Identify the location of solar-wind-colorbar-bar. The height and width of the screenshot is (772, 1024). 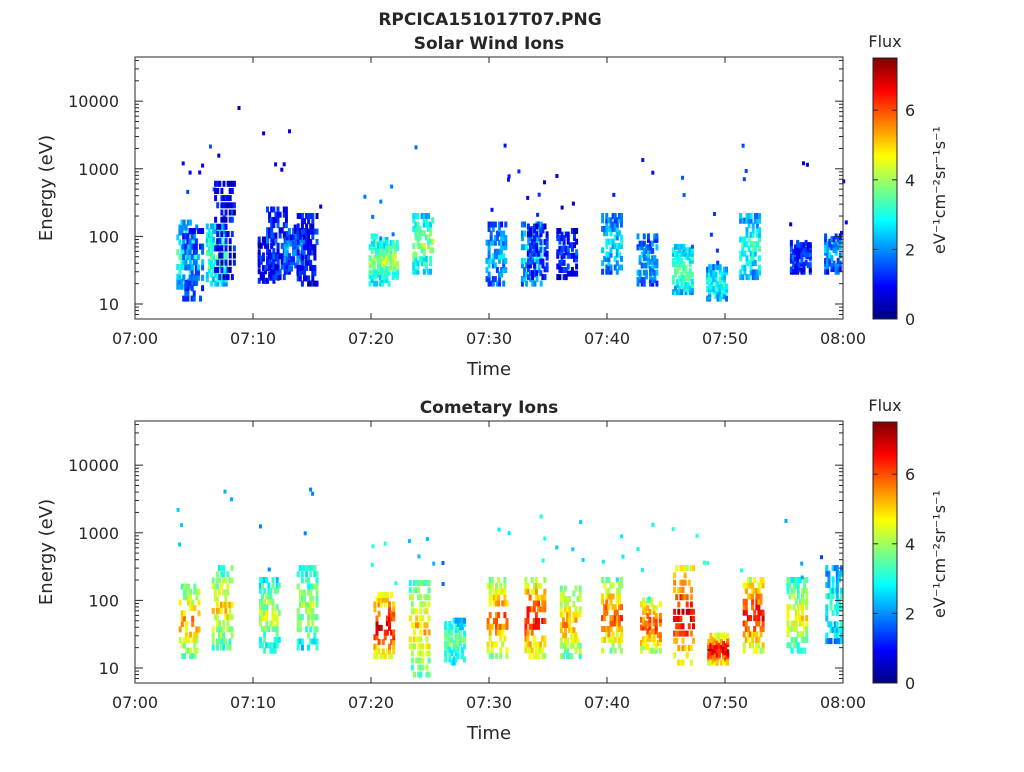
(885, 188).